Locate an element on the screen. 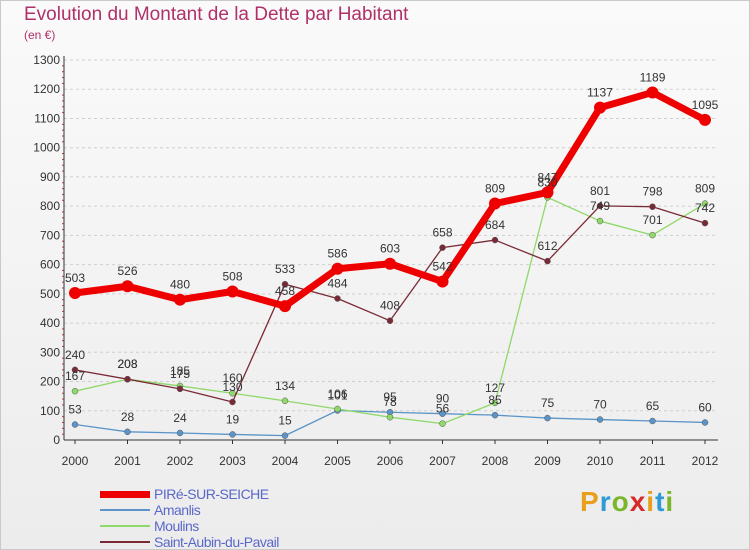  brand-letter: P is located at coordinates (590, 501).